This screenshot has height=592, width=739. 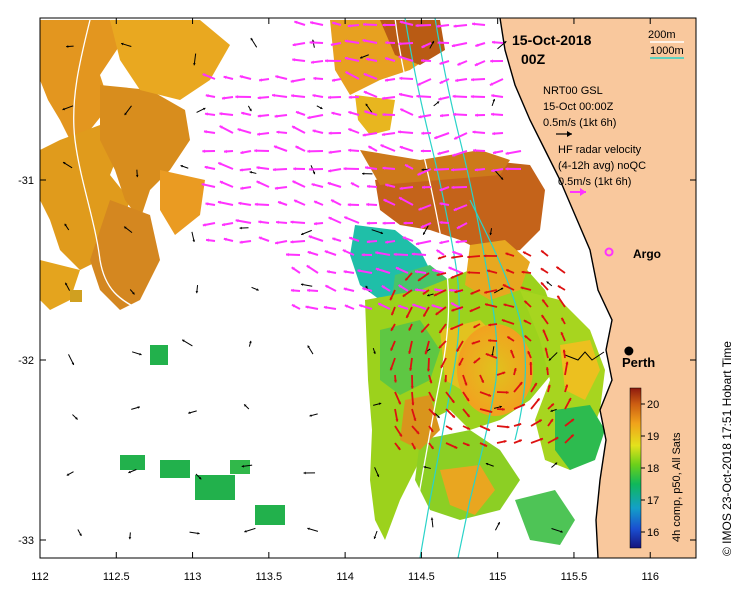 I want to click on svg-text: (4-12h avg) noQC, so click(x=602, y=166).